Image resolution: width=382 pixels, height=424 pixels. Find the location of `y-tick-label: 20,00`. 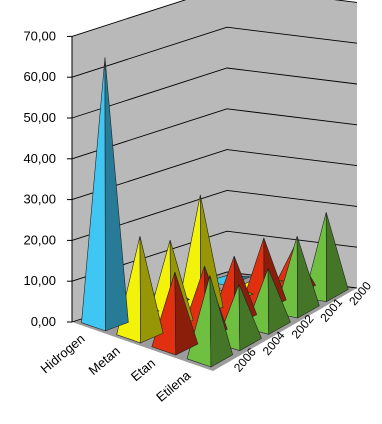

y-tick-label: 20,00 is located at coordinates (39, 239).